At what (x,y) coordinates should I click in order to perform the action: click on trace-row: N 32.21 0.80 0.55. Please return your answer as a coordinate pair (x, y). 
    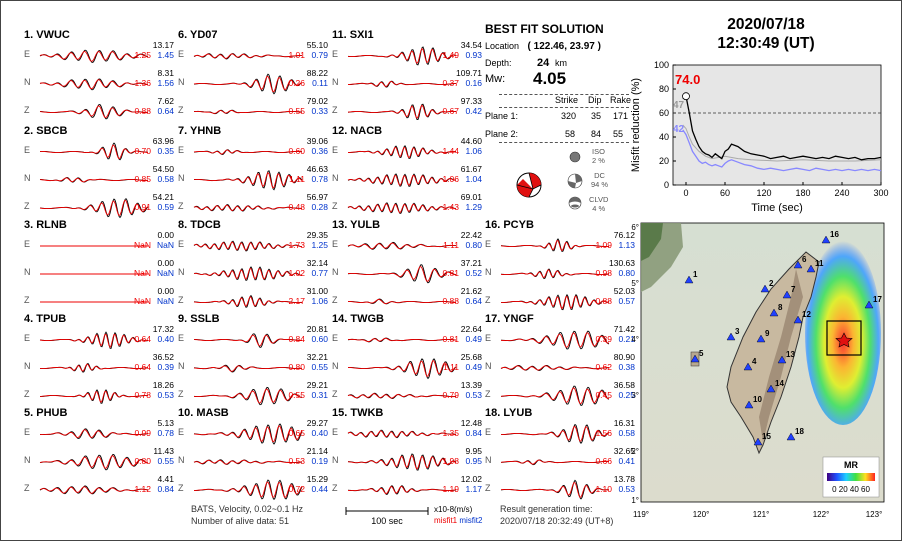
    Looking at the image, I should click on (253, 366).